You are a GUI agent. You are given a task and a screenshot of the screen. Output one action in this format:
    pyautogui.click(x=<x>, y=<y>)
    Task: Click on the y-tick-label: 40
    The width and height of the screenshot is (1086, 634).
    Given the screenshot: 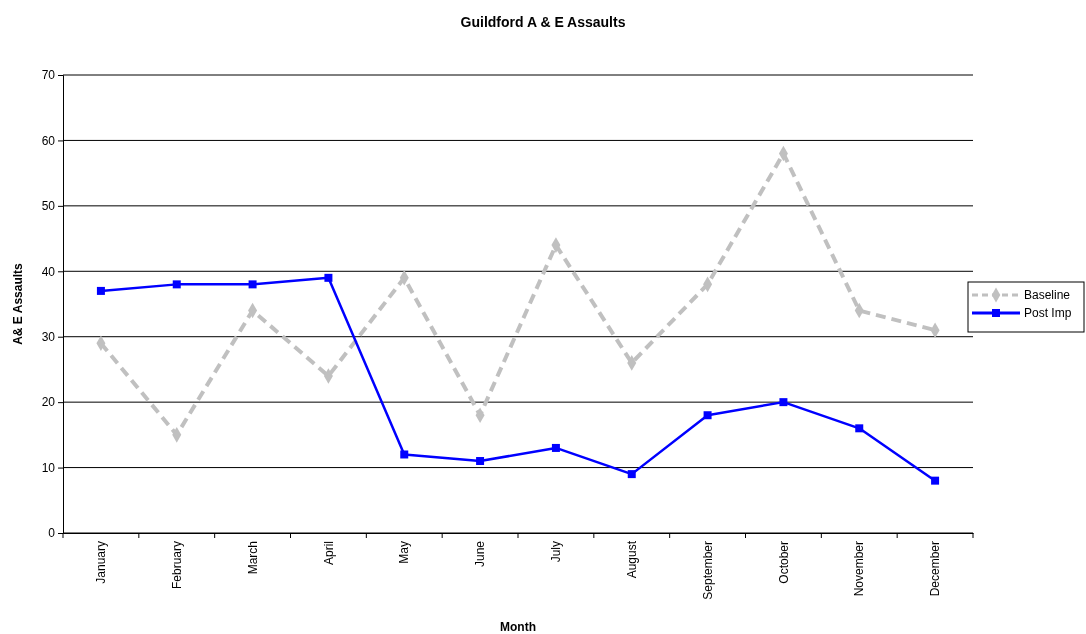 What is the action you would take?
    pyautogui.click(x=48, y=271)
    